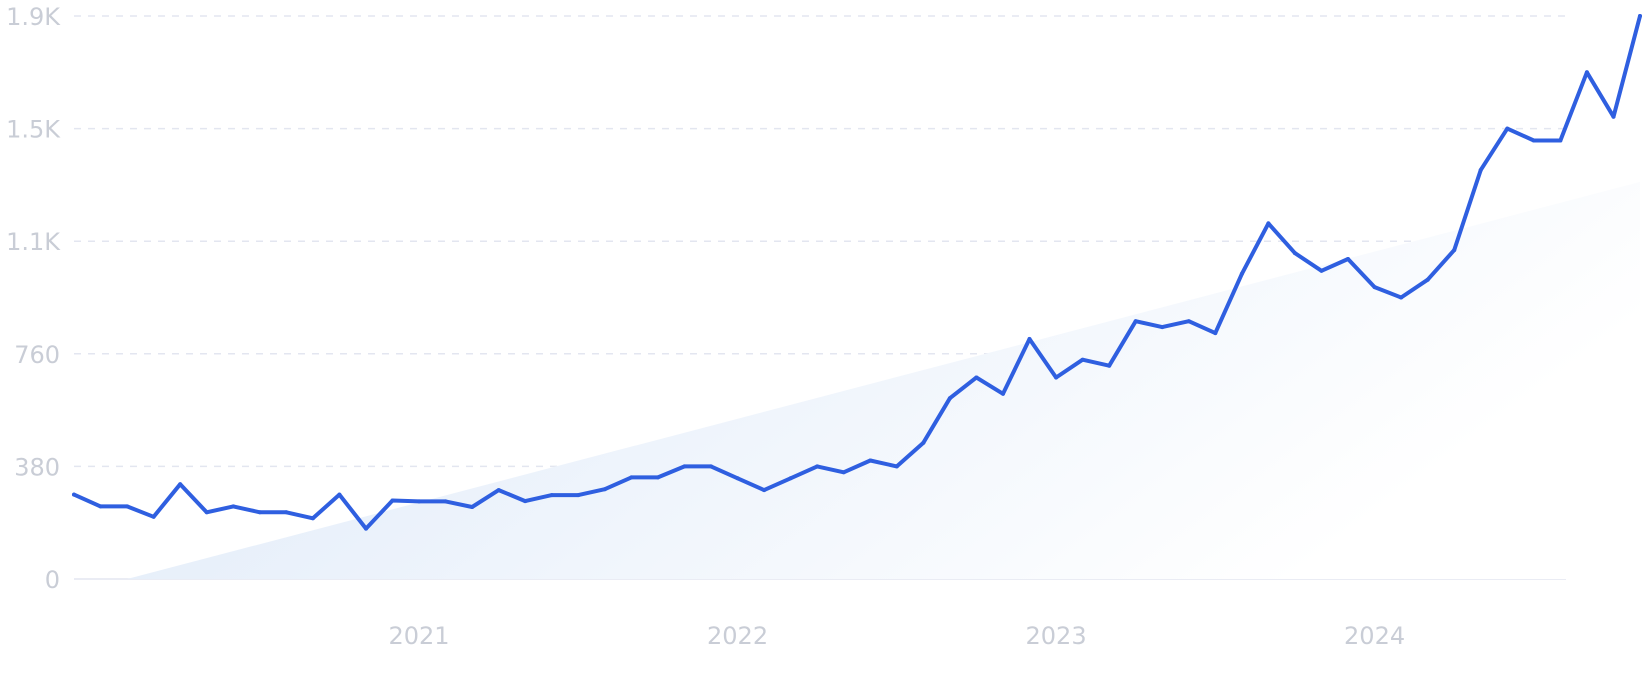  What do you see at coordinates (33, 298) in the screenshot?
I see `y-axis-tick-labels: 0 380 760 1.1K 1.5K 1.9K` at bounding box center [33, 298].